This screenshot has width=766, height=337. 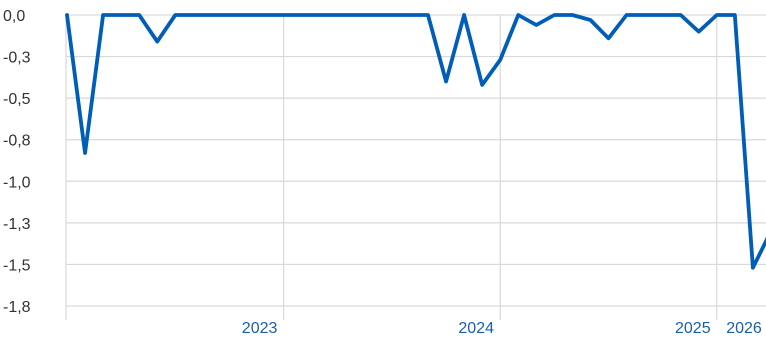 I want to click on y-tick-label: -0,3, so click(x=17, y=58).